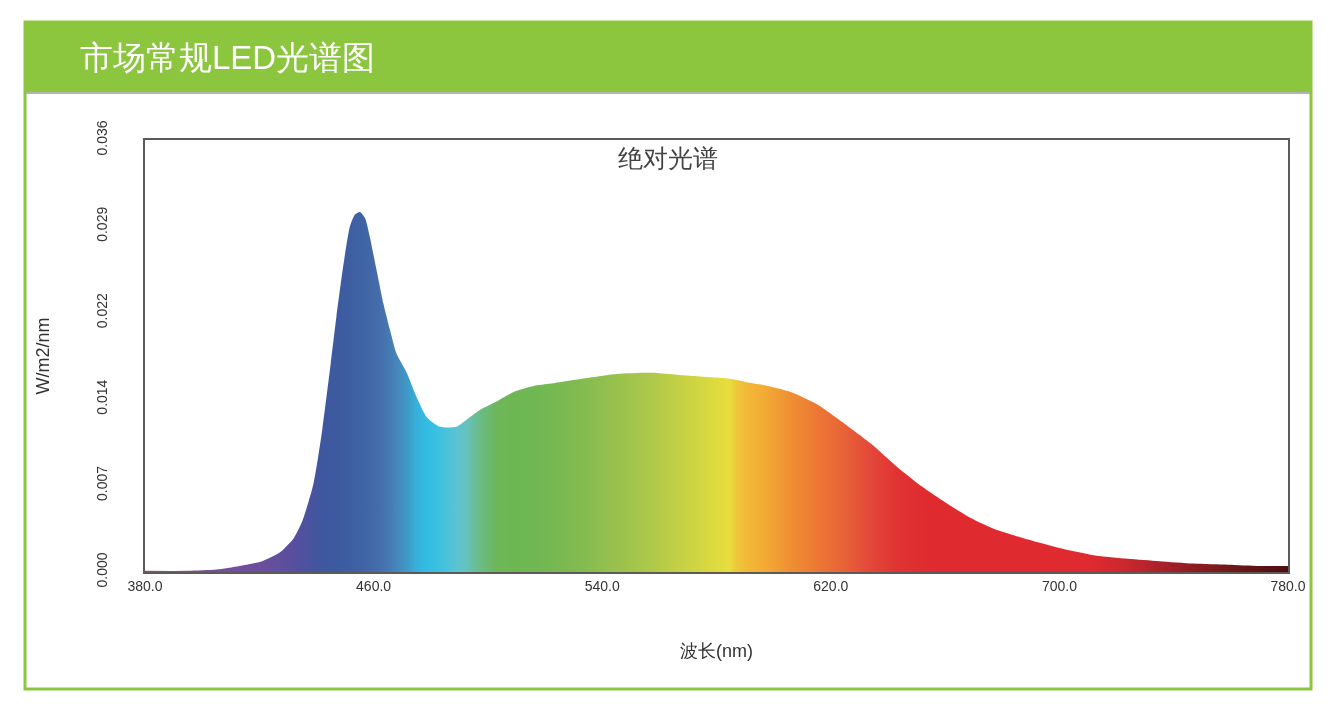  Describe the element at coordinates (43, 356) in the screenshot. I see `y-axis-title: W/m2/nm` at that location.